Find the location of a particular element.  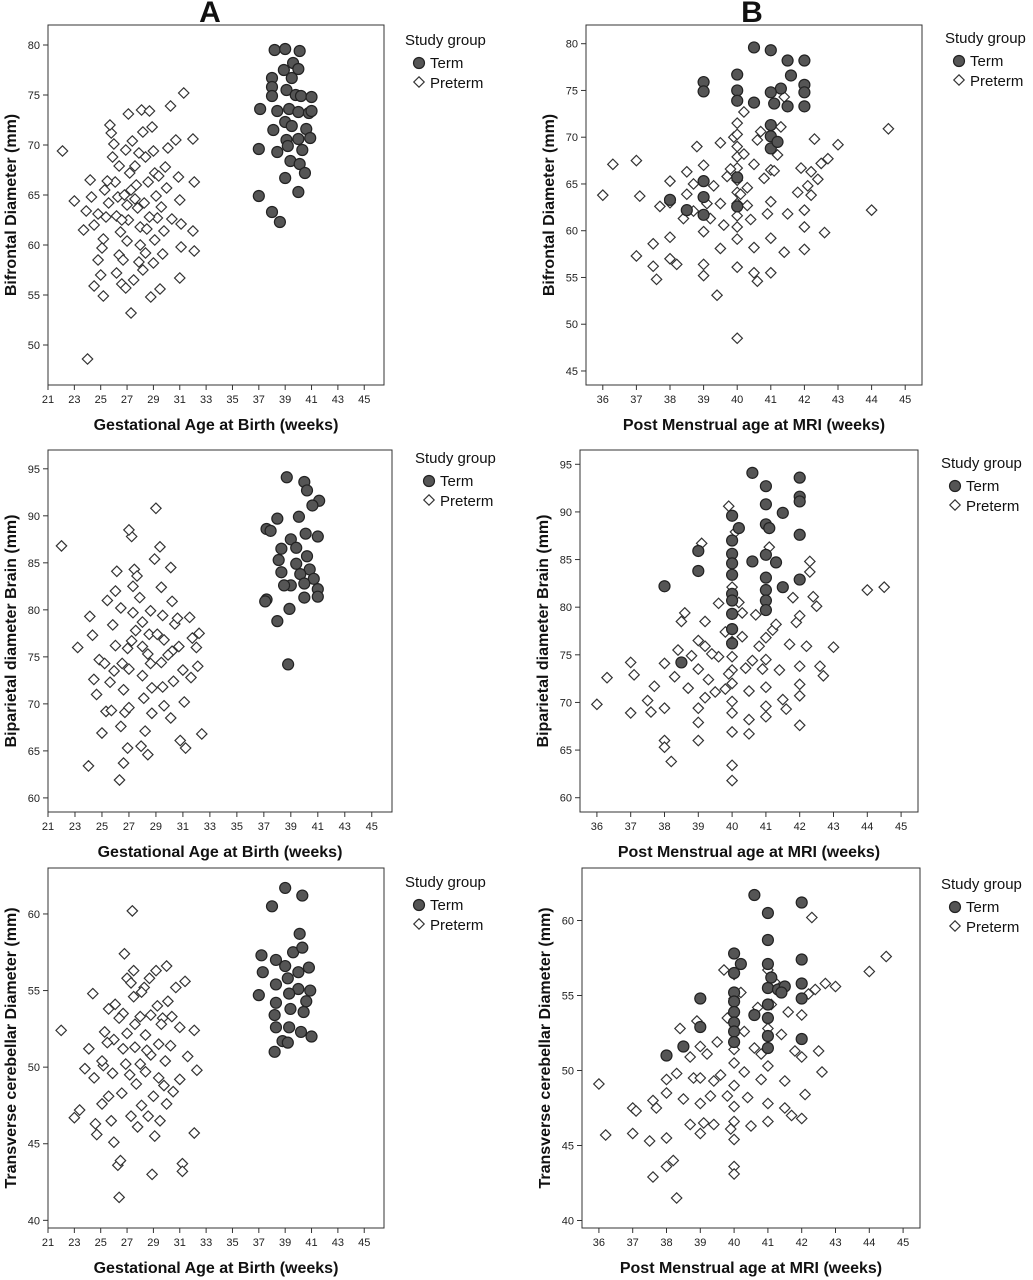

legend-title: Study group is located at coordinates (445, 40).